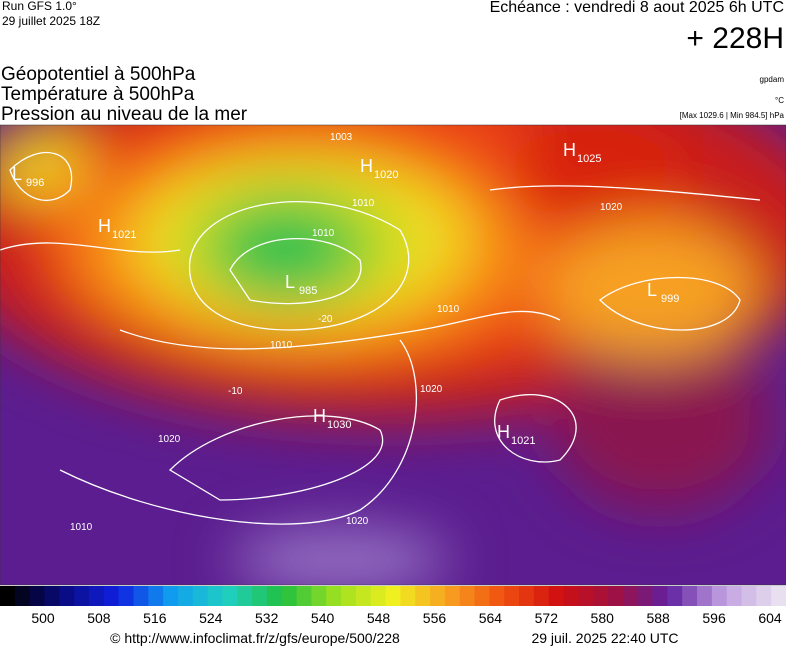 The image size is (786, 648). Describe the element at coordinates (714, 618) in the screenshot. I see `colorbar-label: 596` at that location.